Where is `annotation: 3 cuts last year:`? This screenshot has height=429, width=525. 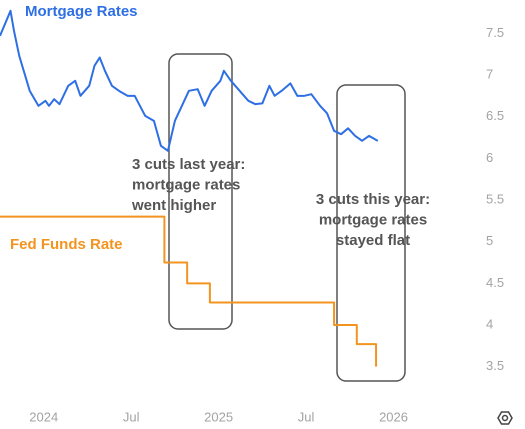
annotation: 3 cuts last year: is located at coordinates (188, 164).